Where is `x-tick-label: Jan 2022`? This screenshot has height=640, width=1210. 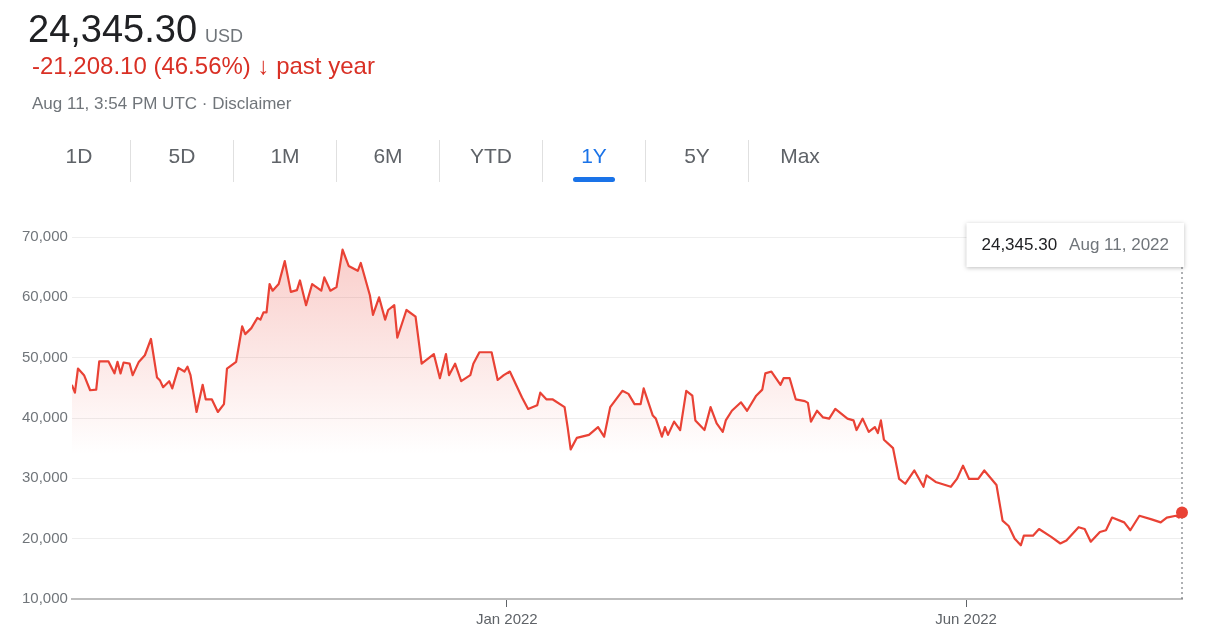
x-tick-label: Jan 2022 is located at coordinates (506, 619).